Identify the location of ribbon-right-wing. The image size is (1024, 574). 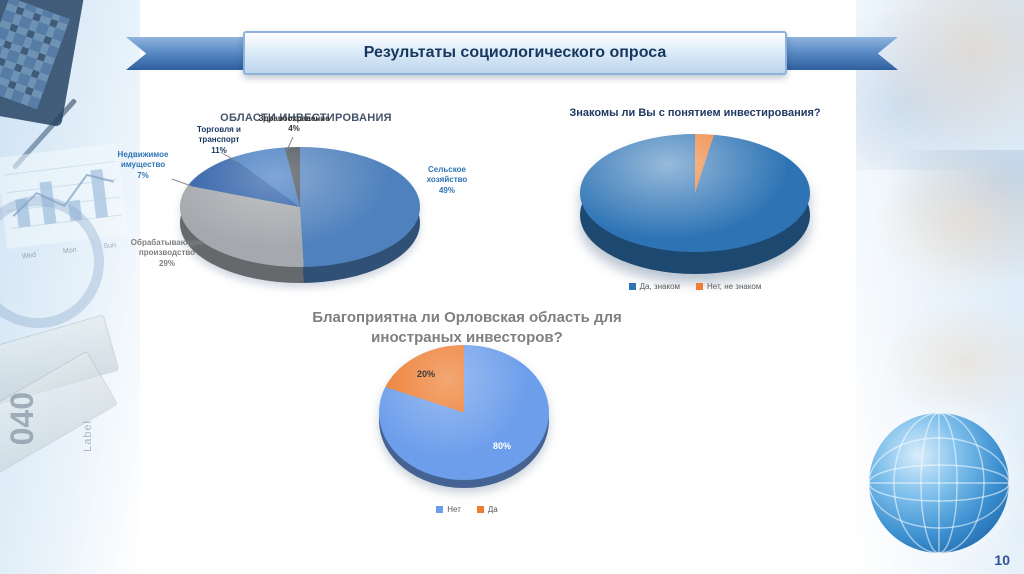
(835, 53).